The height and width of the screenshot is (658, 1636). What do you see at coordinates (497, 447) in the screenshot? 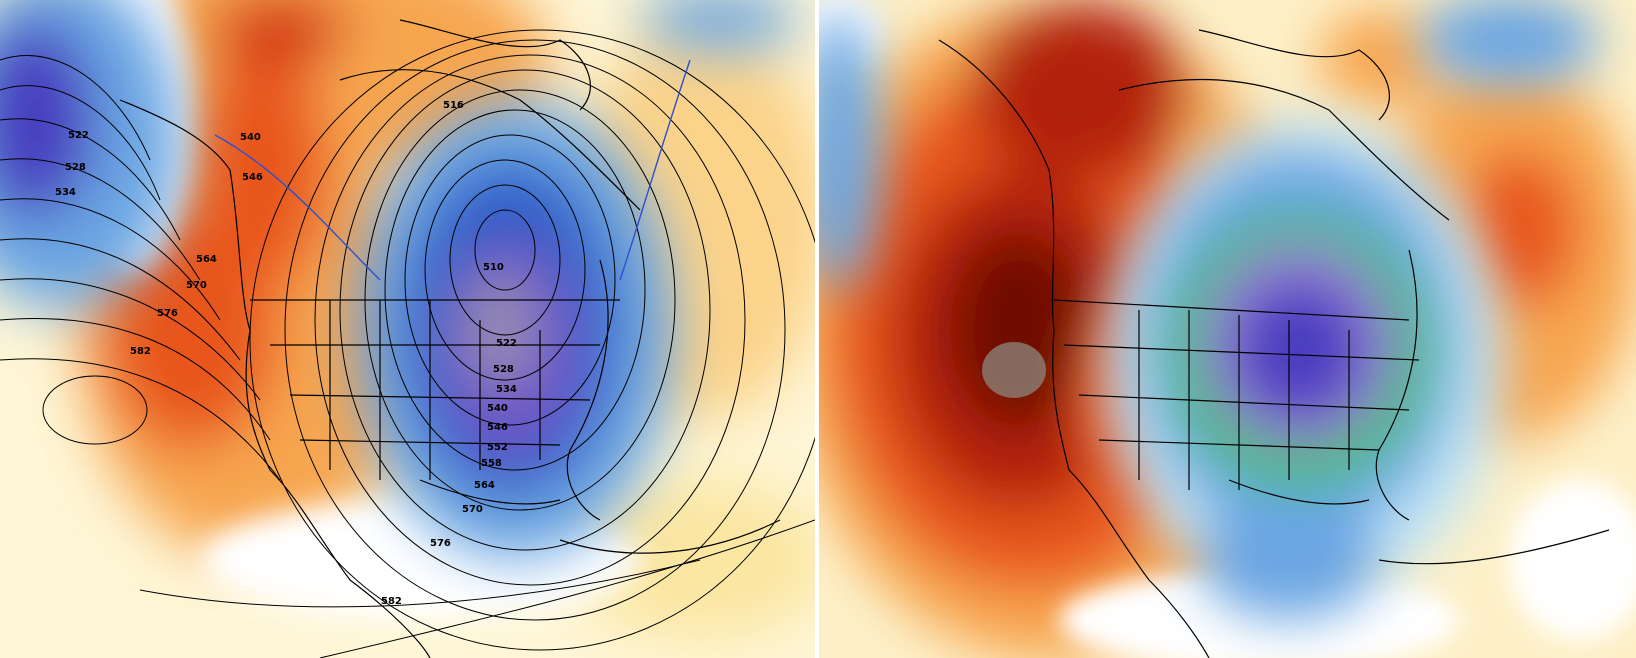
I see `contour-label: 552` at bounding box center [497, 447].